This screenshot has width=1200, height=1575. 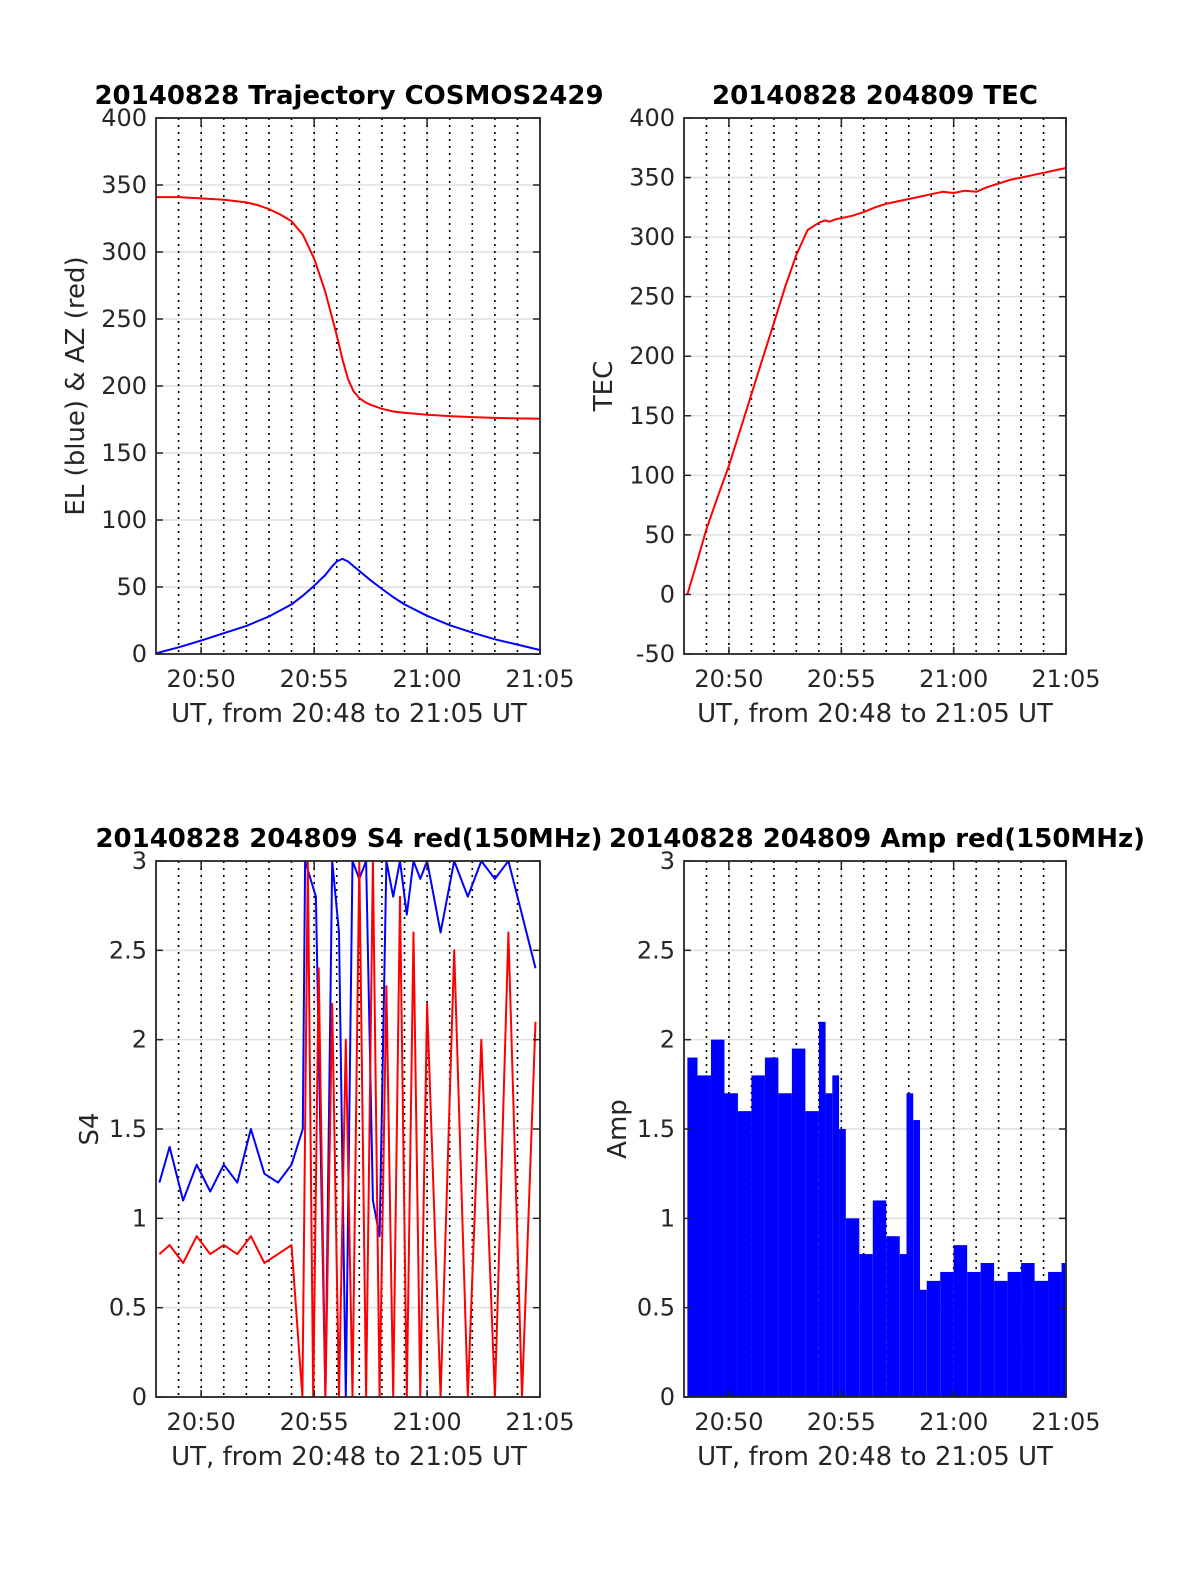 What do you see at coordinates (604, 386) in the screenshot?
I see `tec-ylabel: TEC` at bounding box center [604, 386].